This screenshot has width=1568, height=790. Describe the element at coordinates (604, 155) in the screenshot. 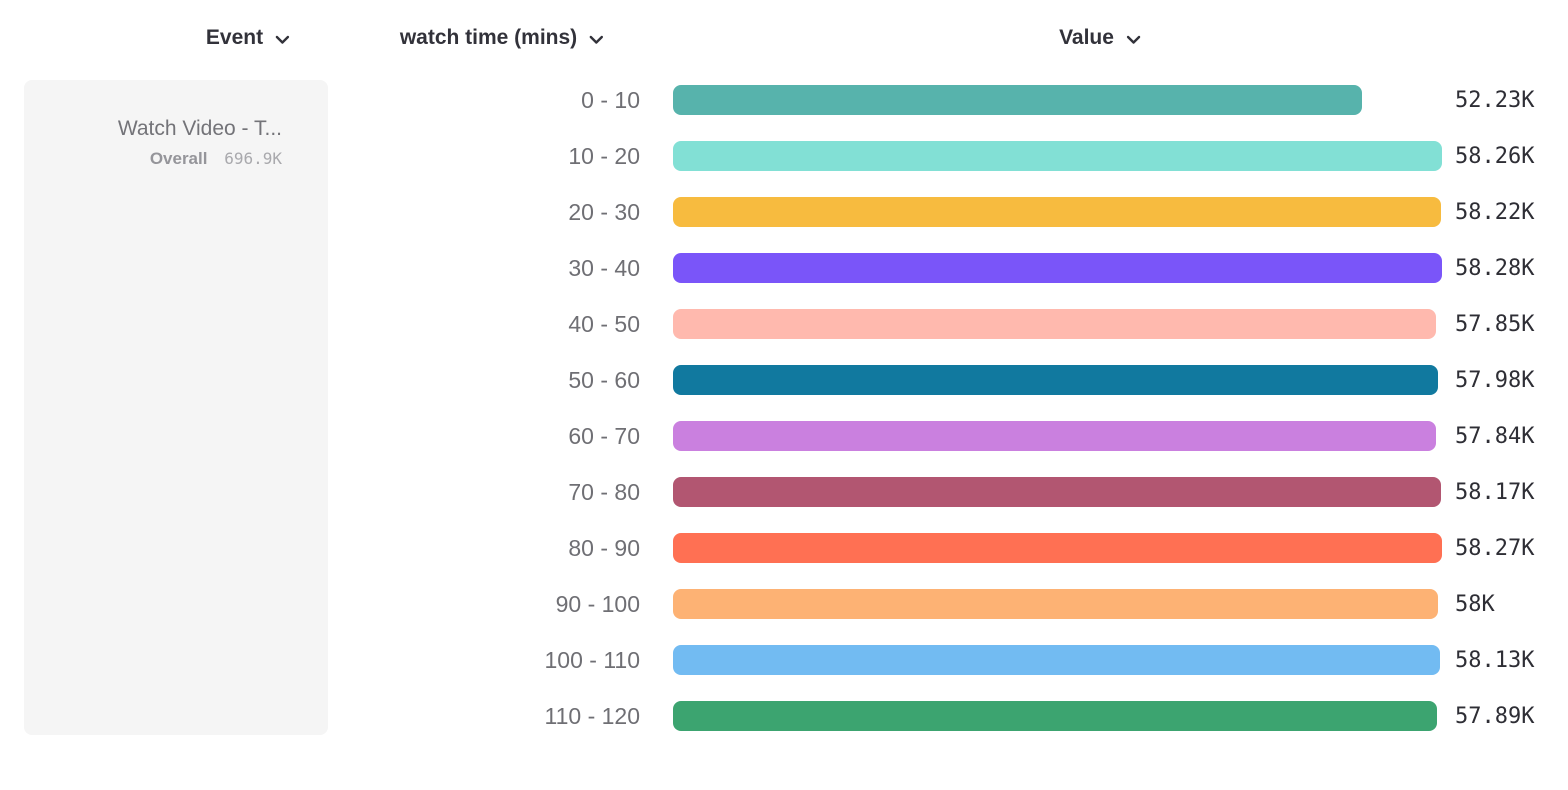

I see `bucket-label: 10 - 20` at that location.